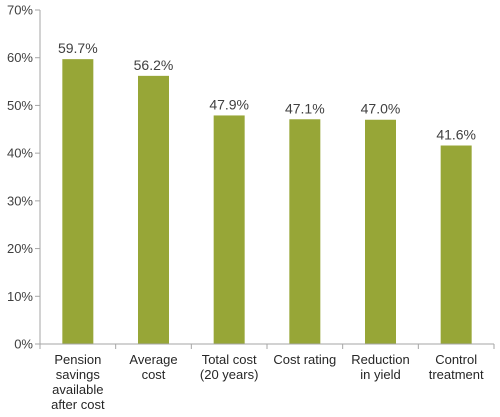 The height and width of the screenshot is (417, 500). What do you see at coordinates (20, 10) in the screenshot?
I see `y-tick-label: 70%` at bounding box center [20, 10].